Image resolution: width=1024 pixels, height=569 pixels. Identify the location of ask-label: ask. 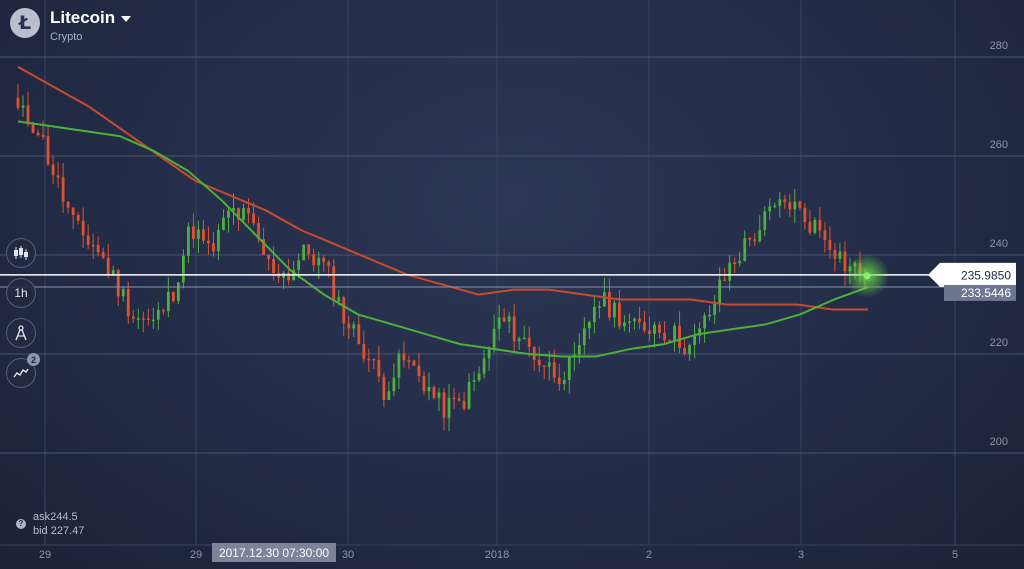
(42, 517).